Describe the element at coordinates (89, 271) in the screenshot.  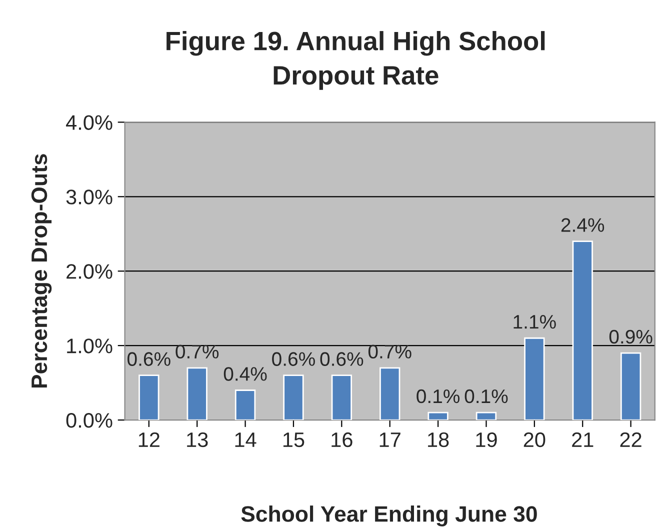
I see `y-tick-label: 2.0%` at that location.